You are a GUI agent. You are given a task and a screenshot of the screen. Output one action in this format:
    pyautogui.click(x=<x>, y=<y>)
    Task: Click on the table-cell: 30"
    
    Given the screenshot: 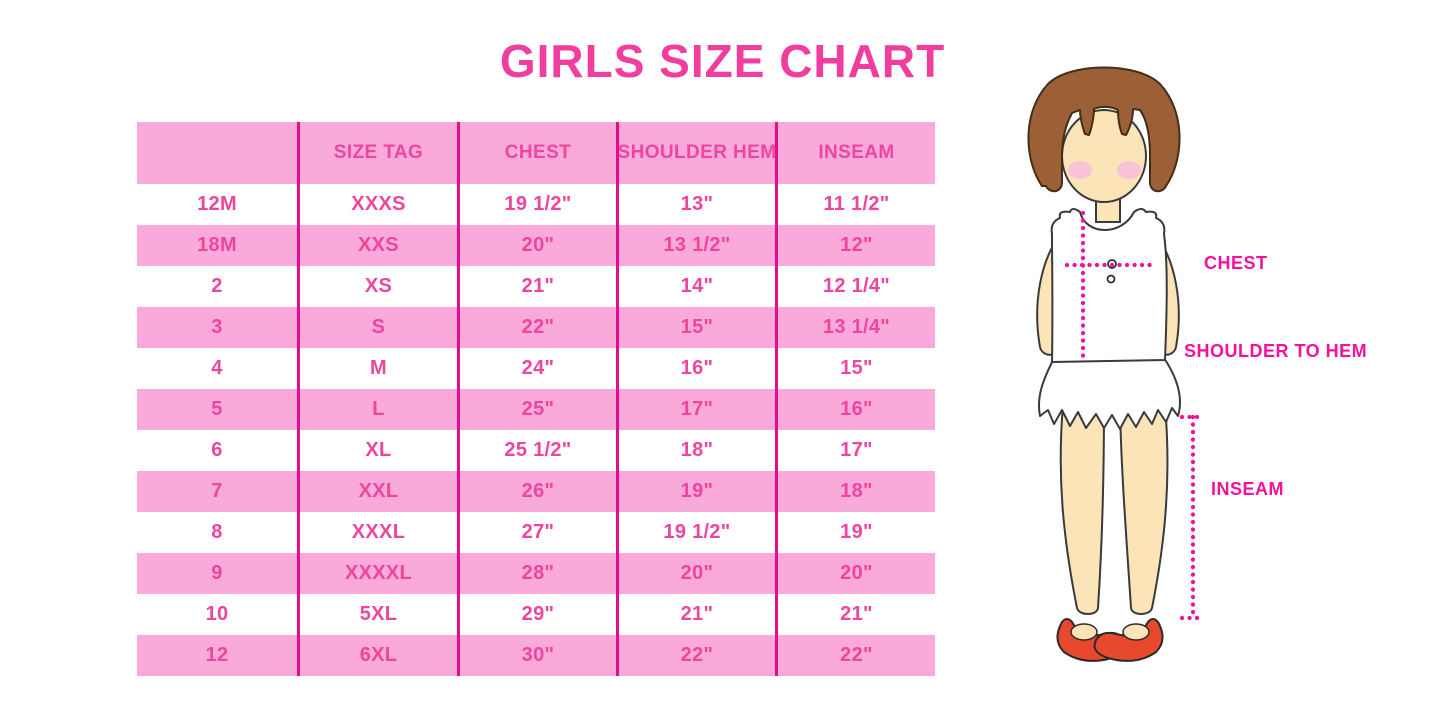 What is the action you would take?
    pyautogui.click(x=536, y=655)
    